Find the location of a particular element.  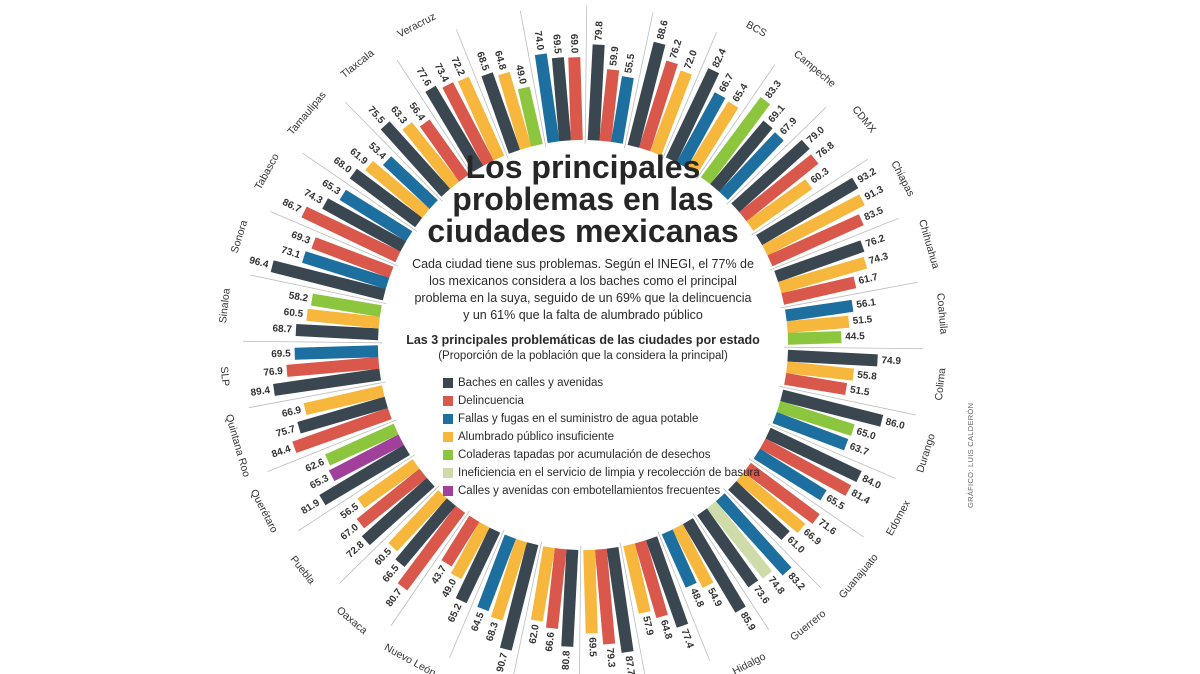

value-label: 55.8 is located at coordinates (867, 376).